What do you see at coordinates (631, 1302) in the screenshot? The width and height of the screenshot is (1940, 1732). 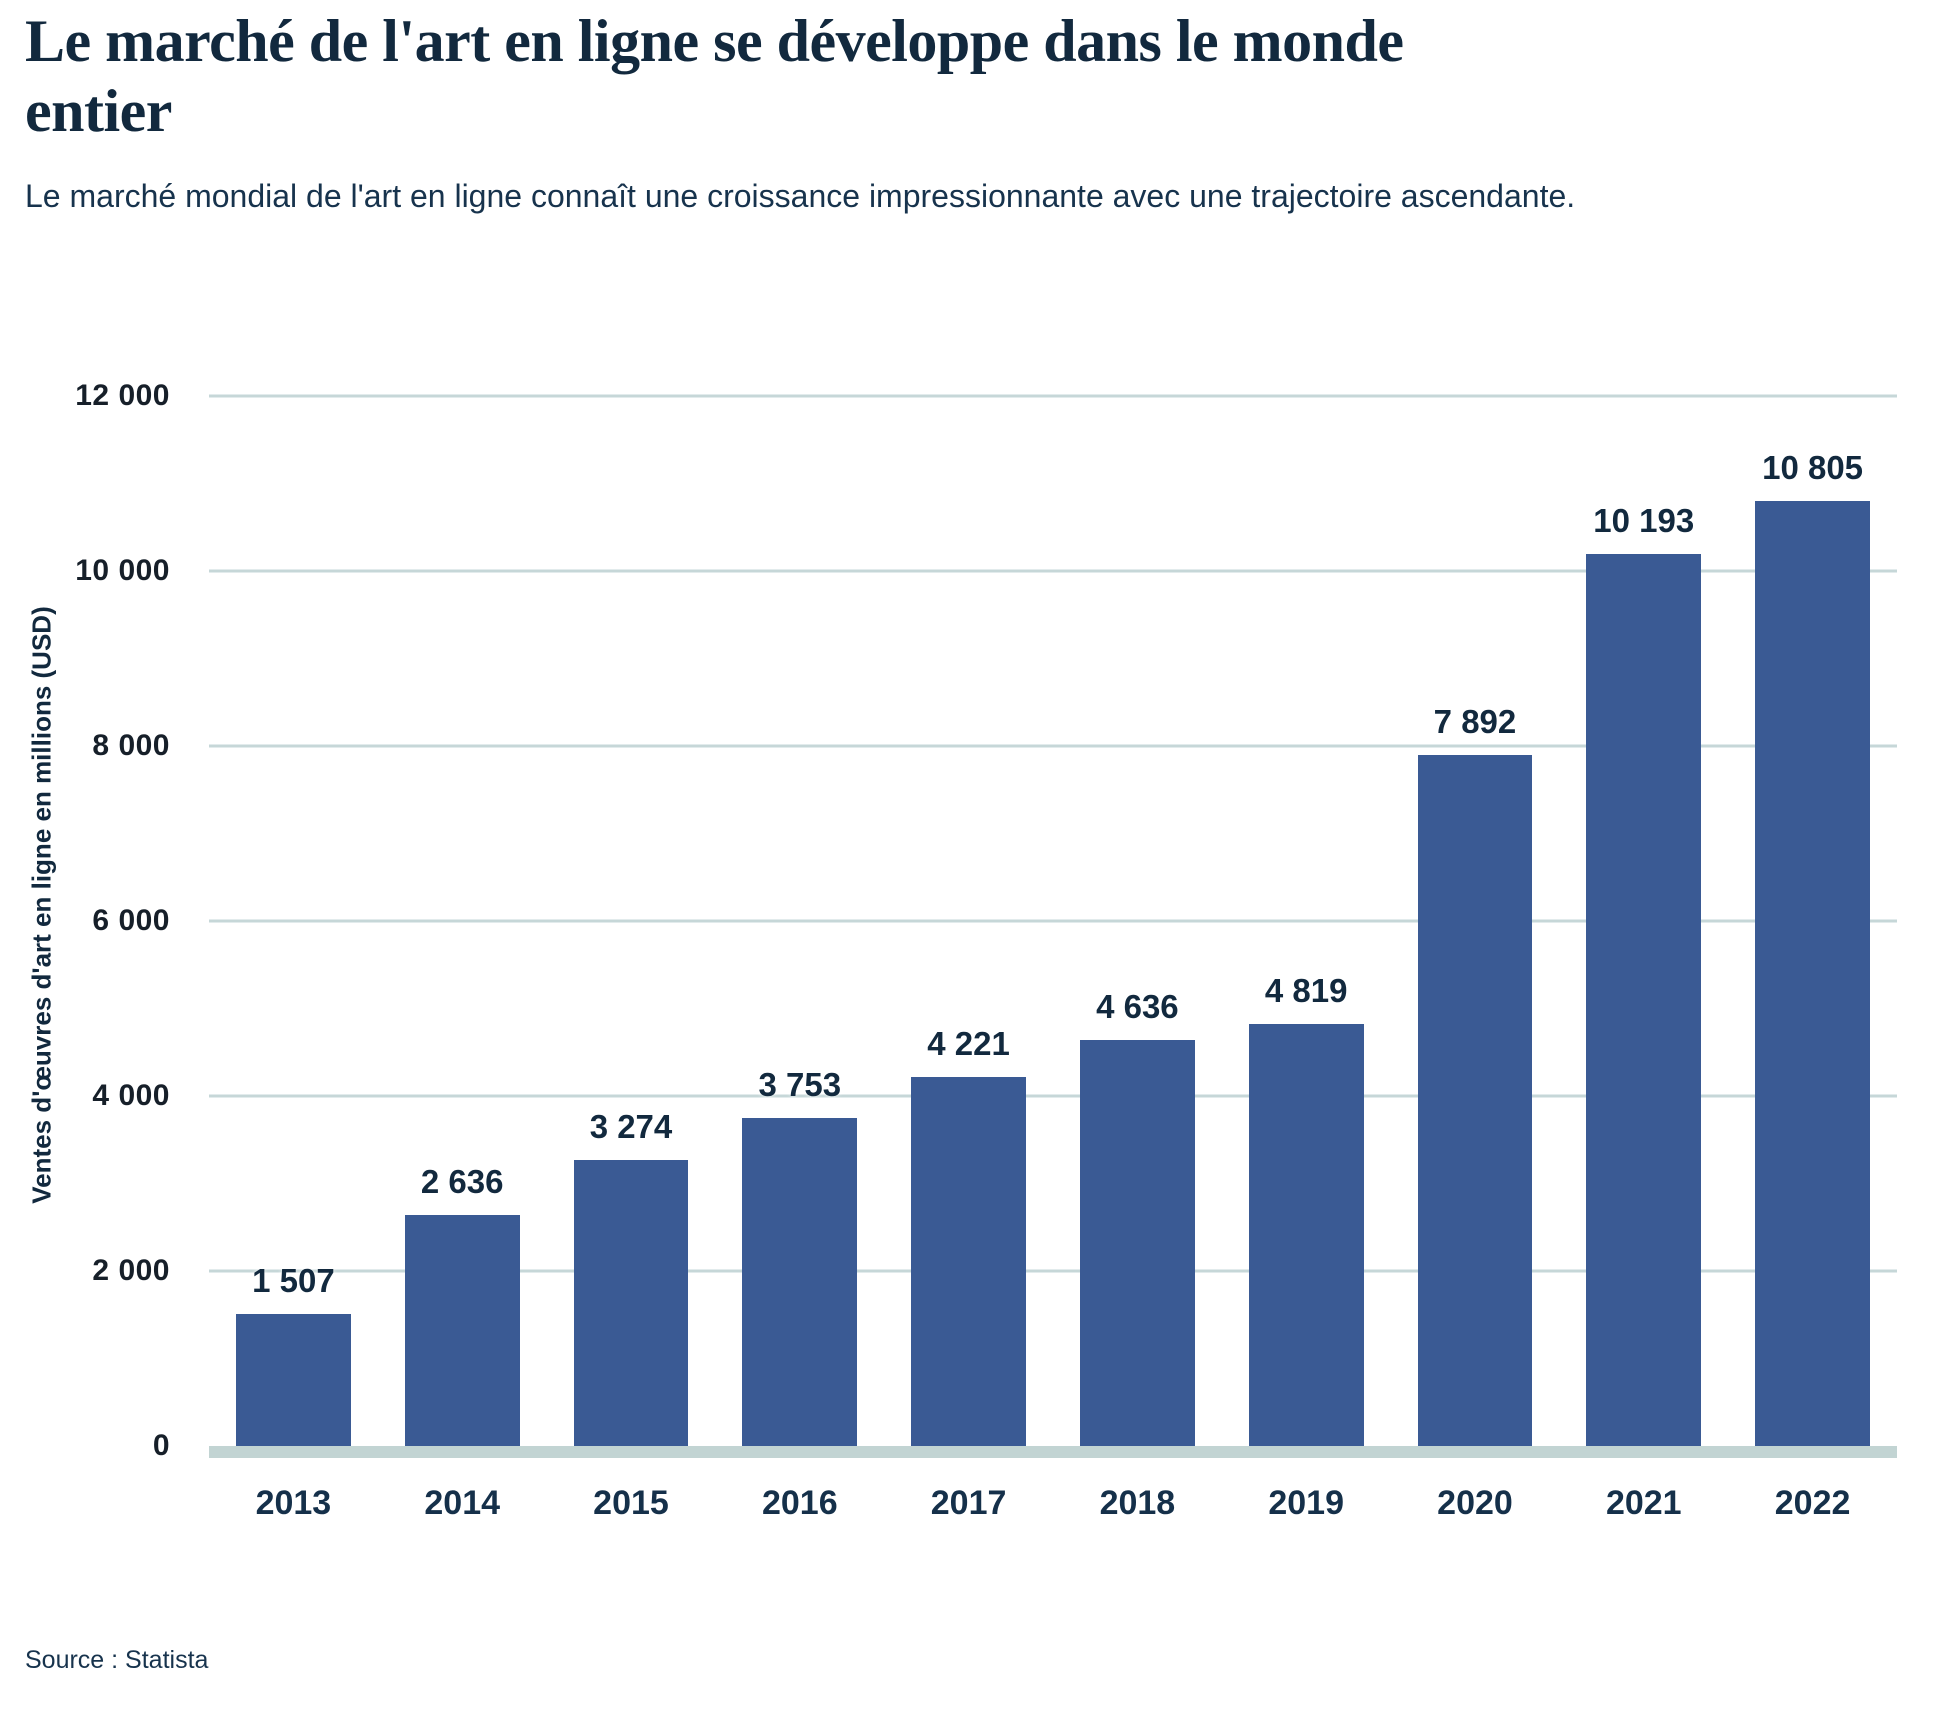 I see `bar-2015` at bounding box center [631, 1302].